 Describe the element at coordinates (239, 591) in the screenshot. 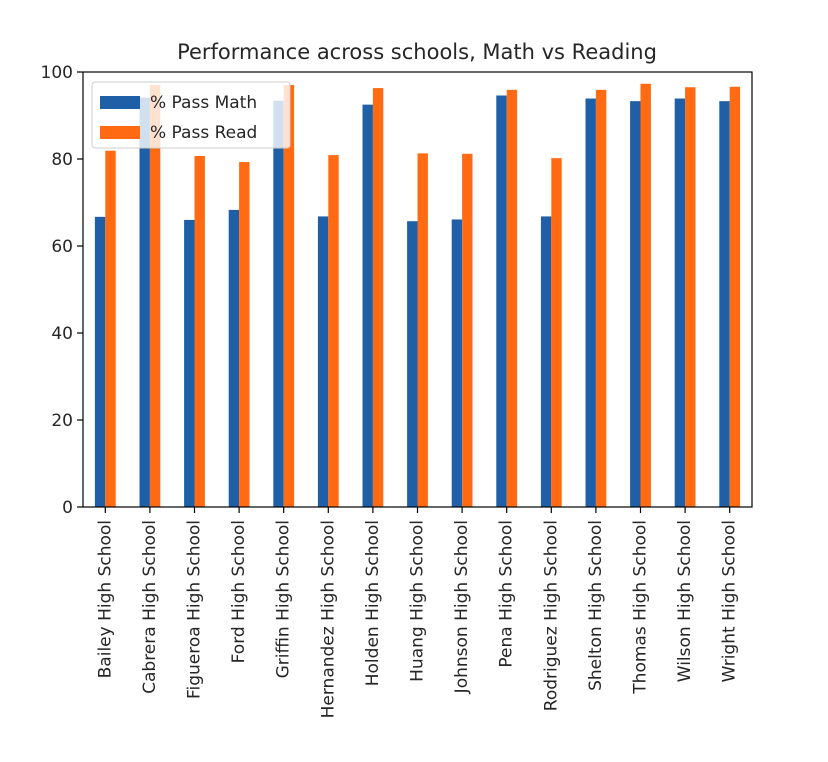

I see `x-tick-label-3: Ford High School` at that location.